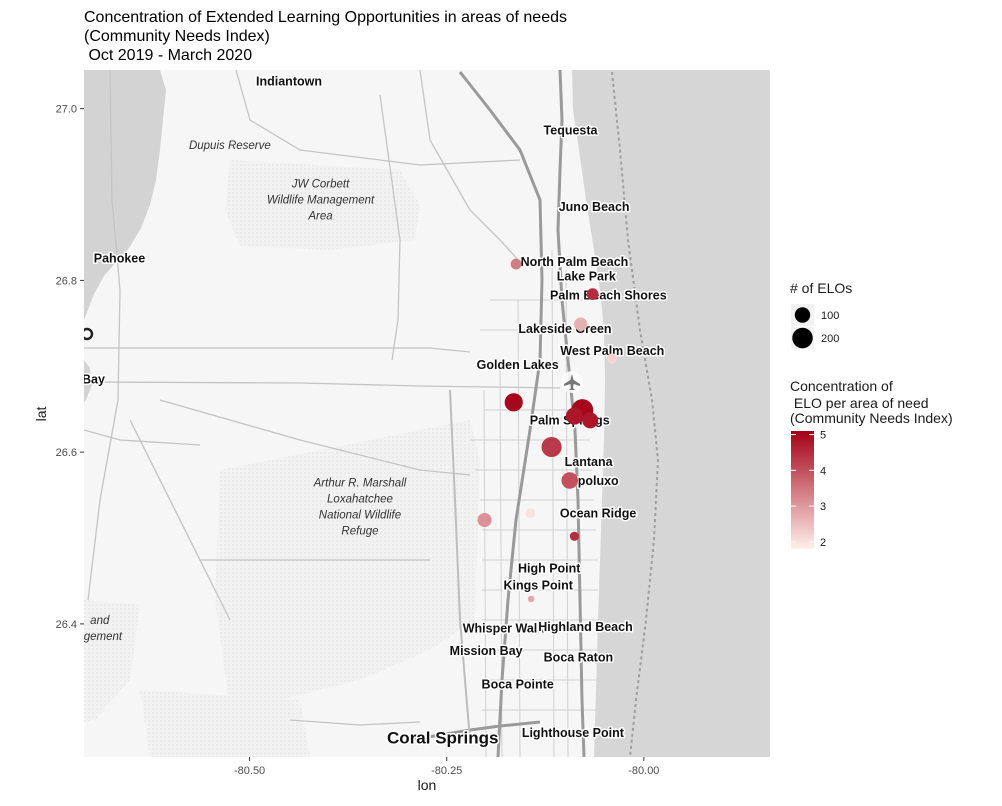 This screenshot has width=1002, height=806. I want to click on title-line-2: (Community Needs Index), so click(177, 36).